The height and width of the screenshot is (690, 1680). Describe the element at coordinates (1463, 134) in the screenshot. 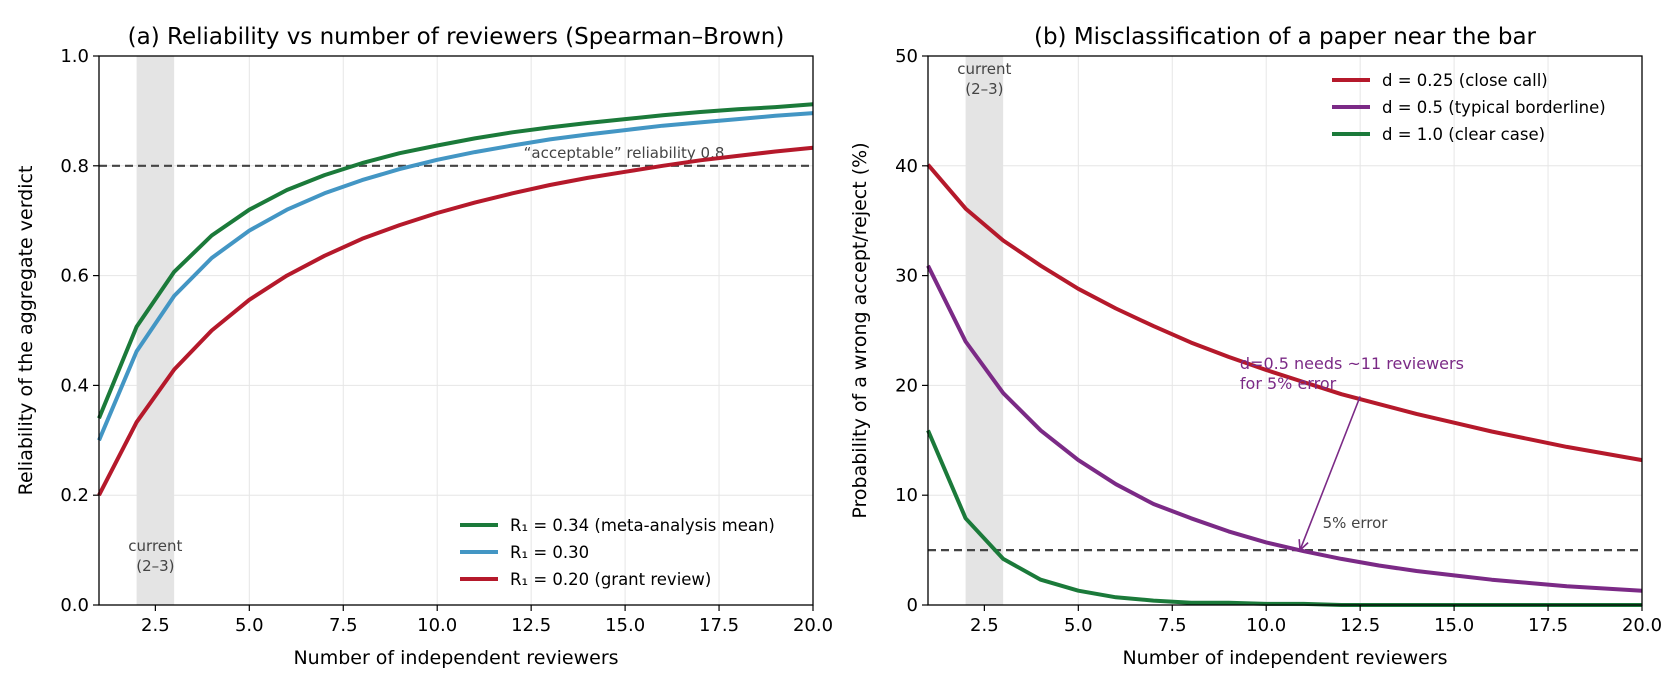

I see `legend-label-2: d = 1.0 (clear case)` at that location.